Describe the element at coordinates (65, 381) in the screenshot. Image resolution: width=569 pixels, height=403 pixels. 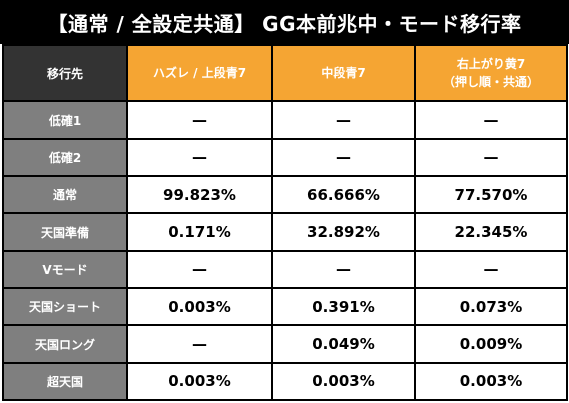
I see `row-label: 超天国` at that location.